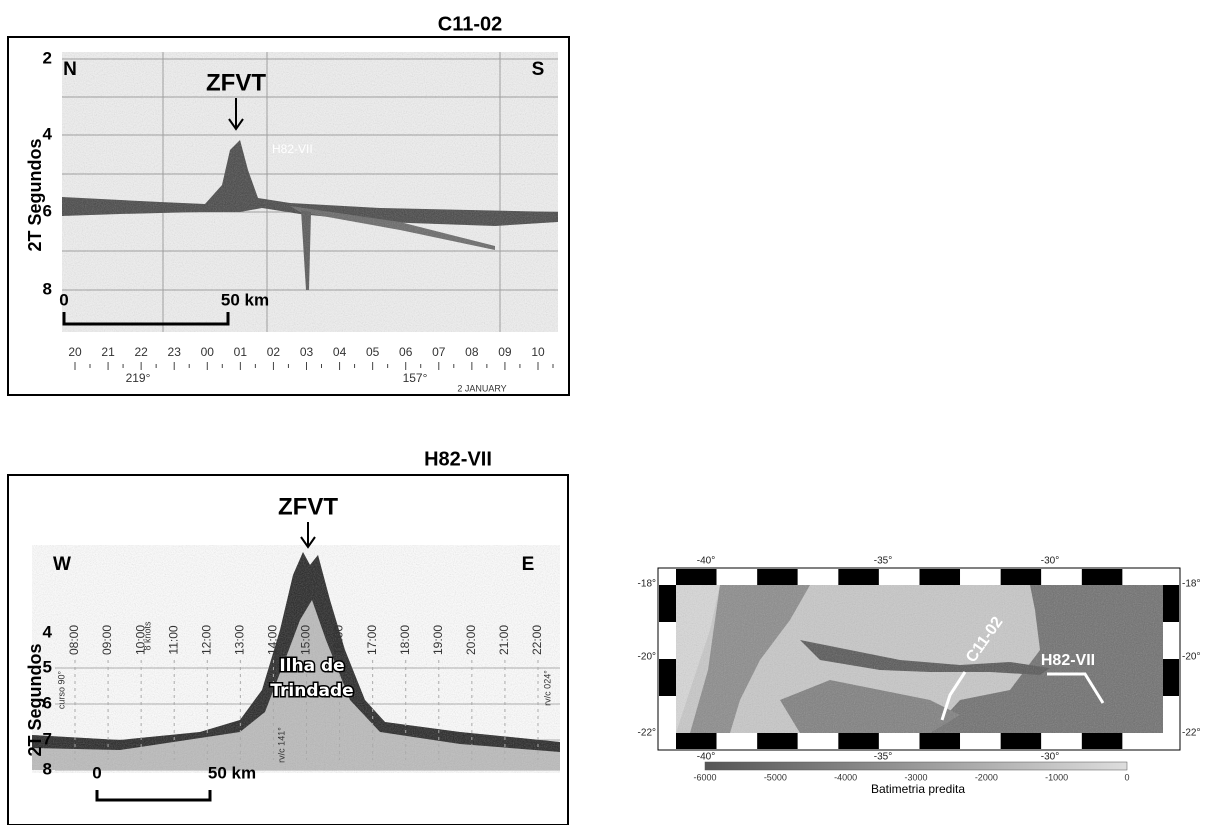 The image size is (1207, 825). Describe the element at coordinates (845, 777) in the screenshot. I see `colorbar-tick: -4000` at that location.